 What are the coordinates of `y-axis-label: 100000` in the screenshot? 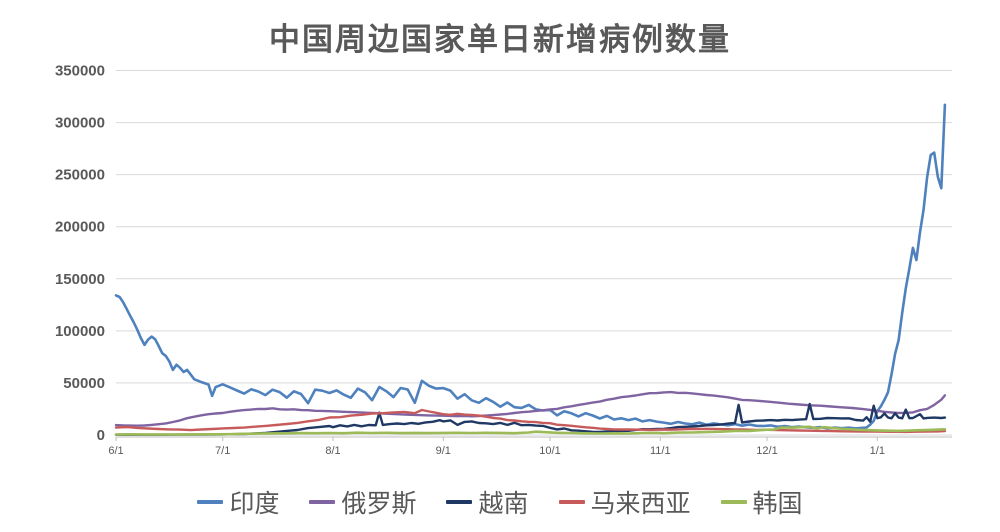 It's located at (80, 331).